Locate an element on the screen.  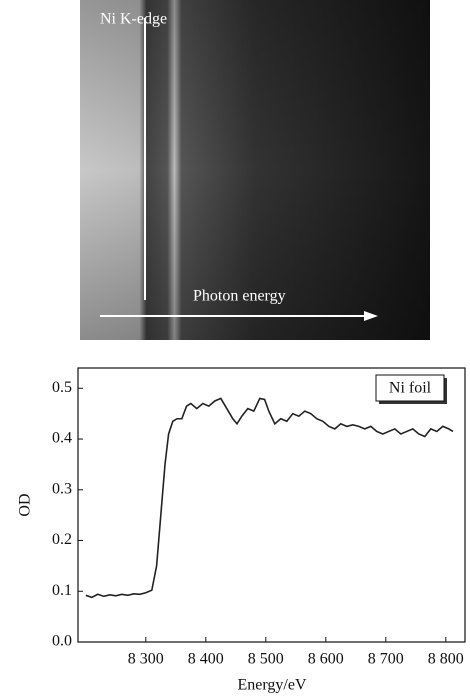
y-axis-label: OD is located at coordinates (25, 504).